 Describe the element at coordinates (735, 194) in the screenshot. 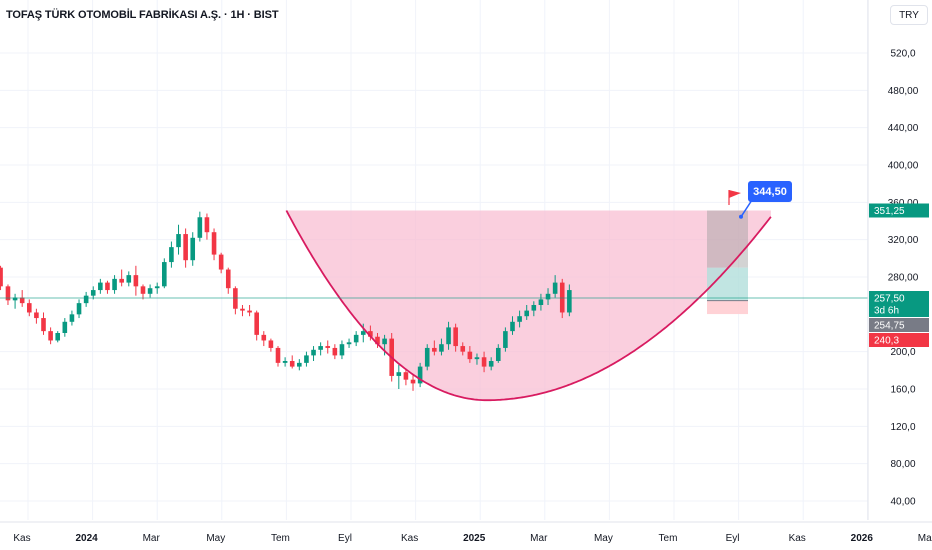

I see `flag-cloth` at that location.